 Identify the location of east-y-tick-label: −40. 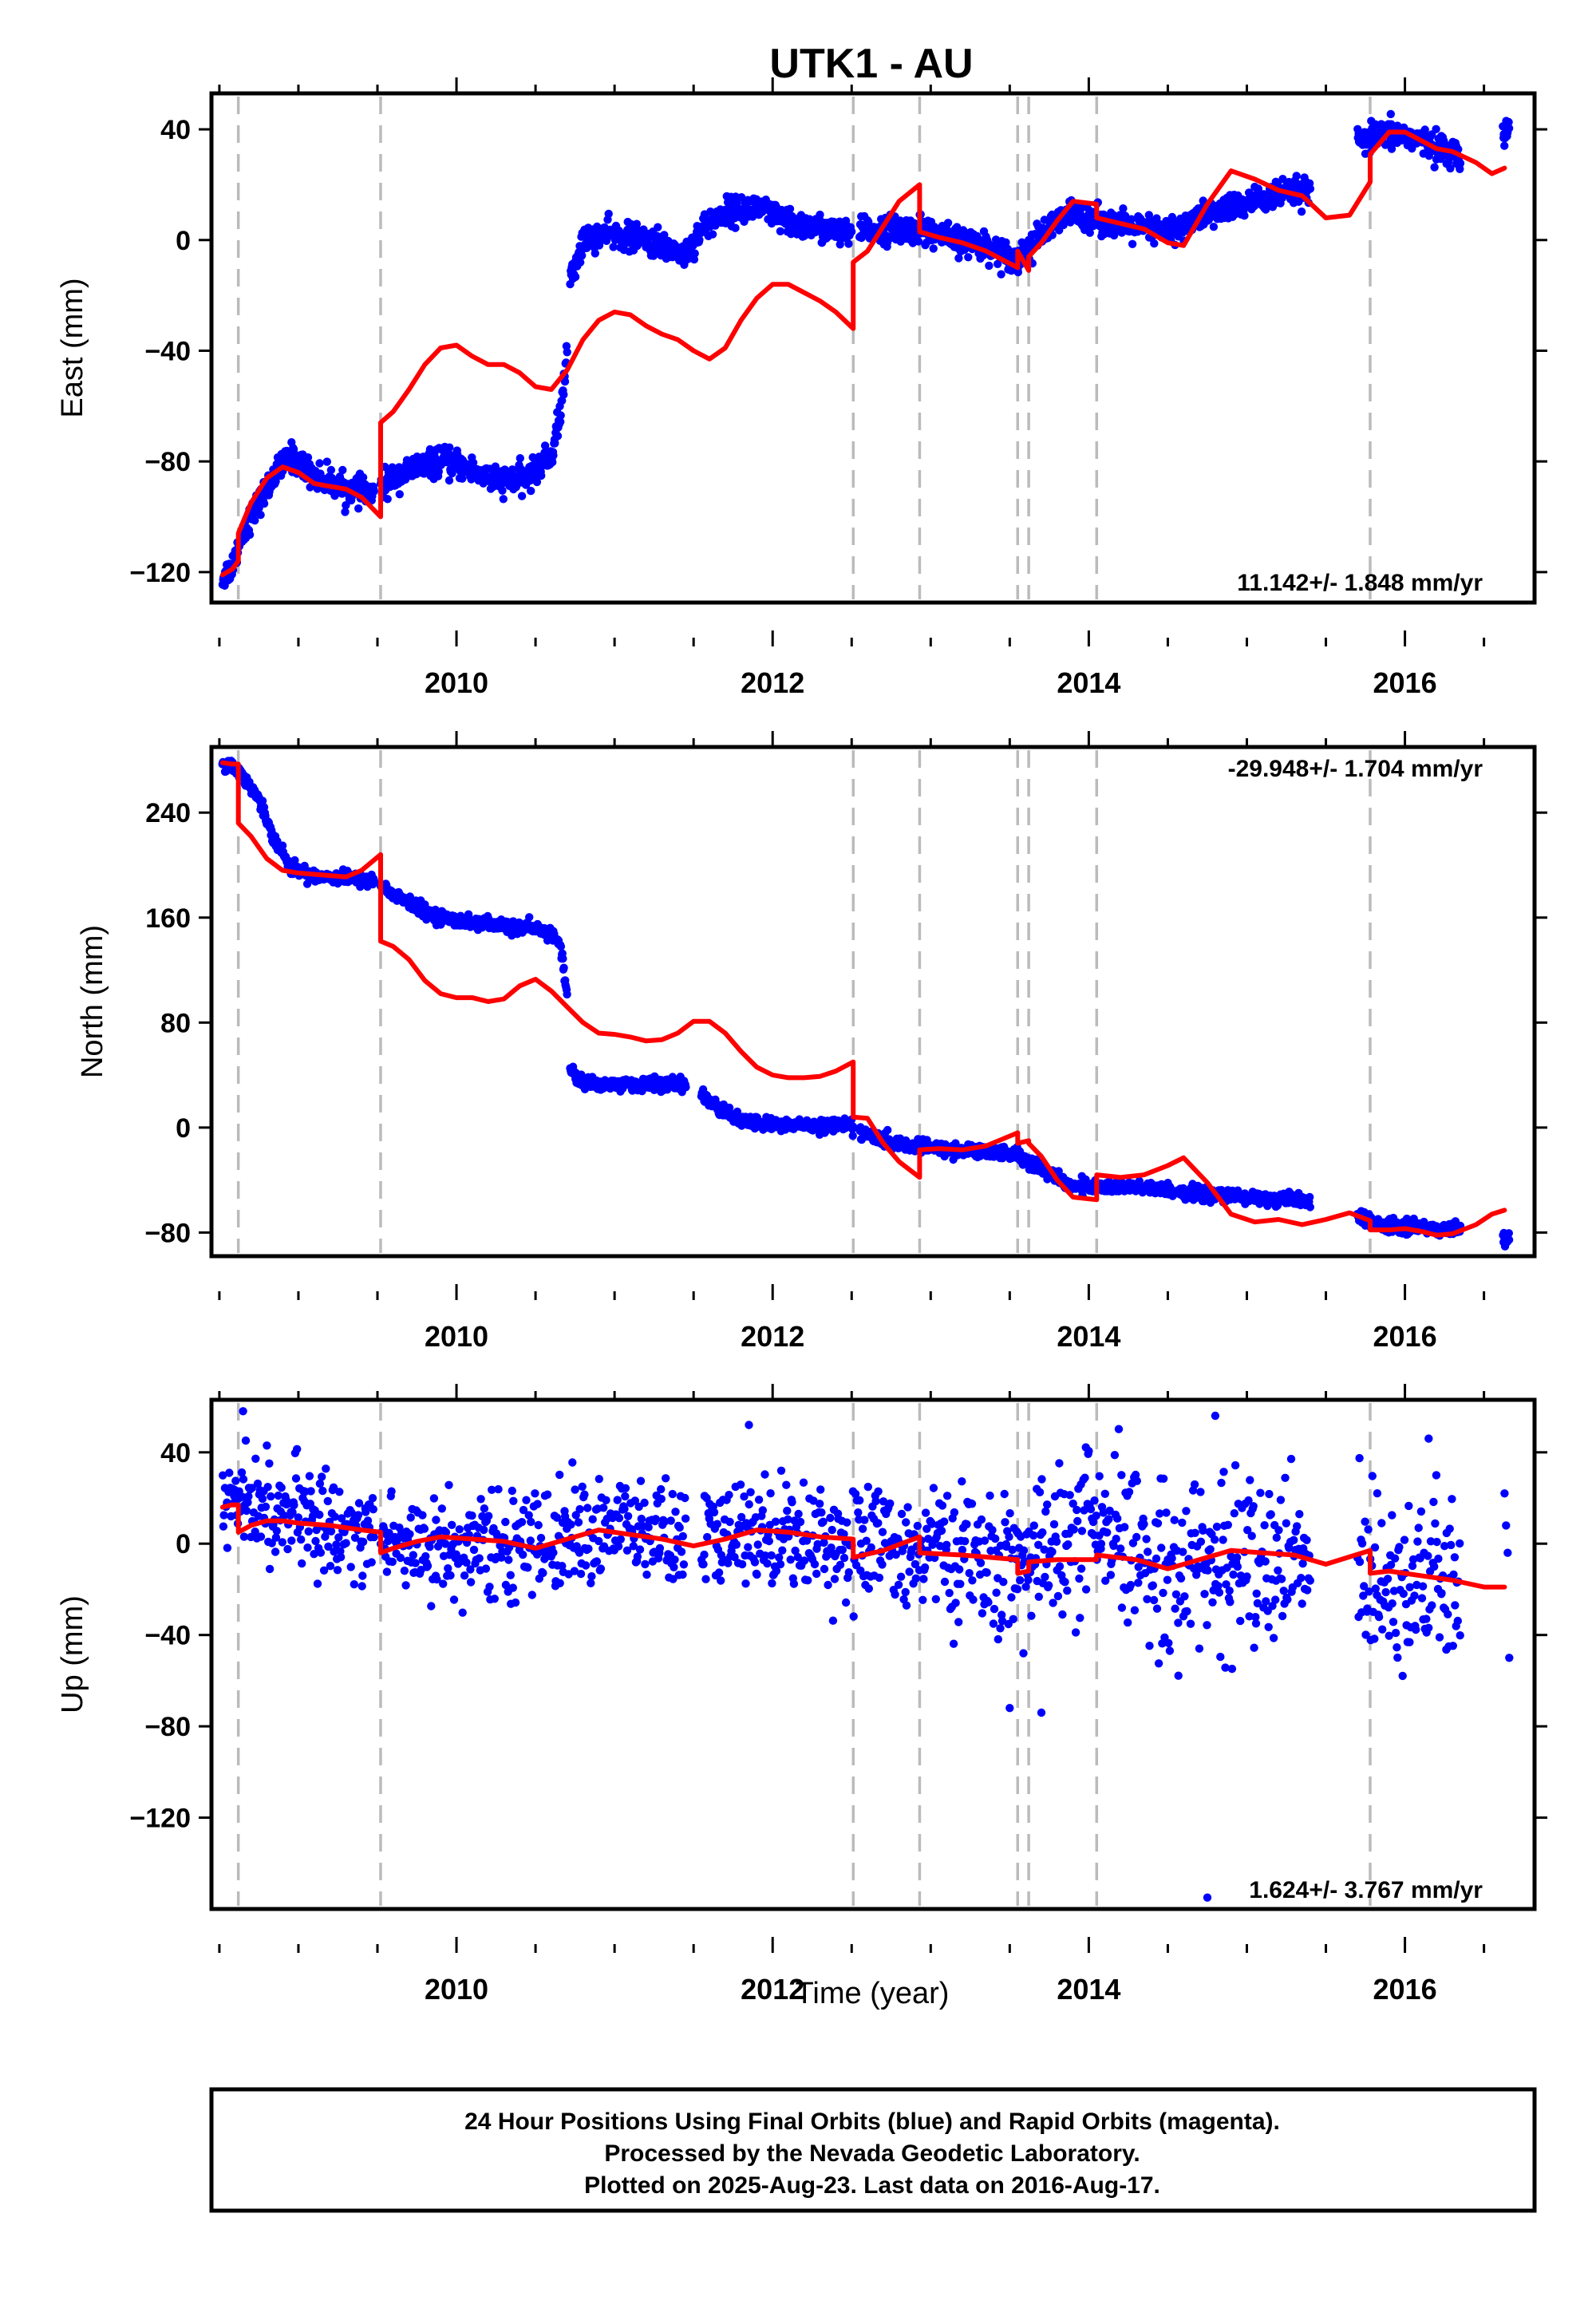
(167, 351).